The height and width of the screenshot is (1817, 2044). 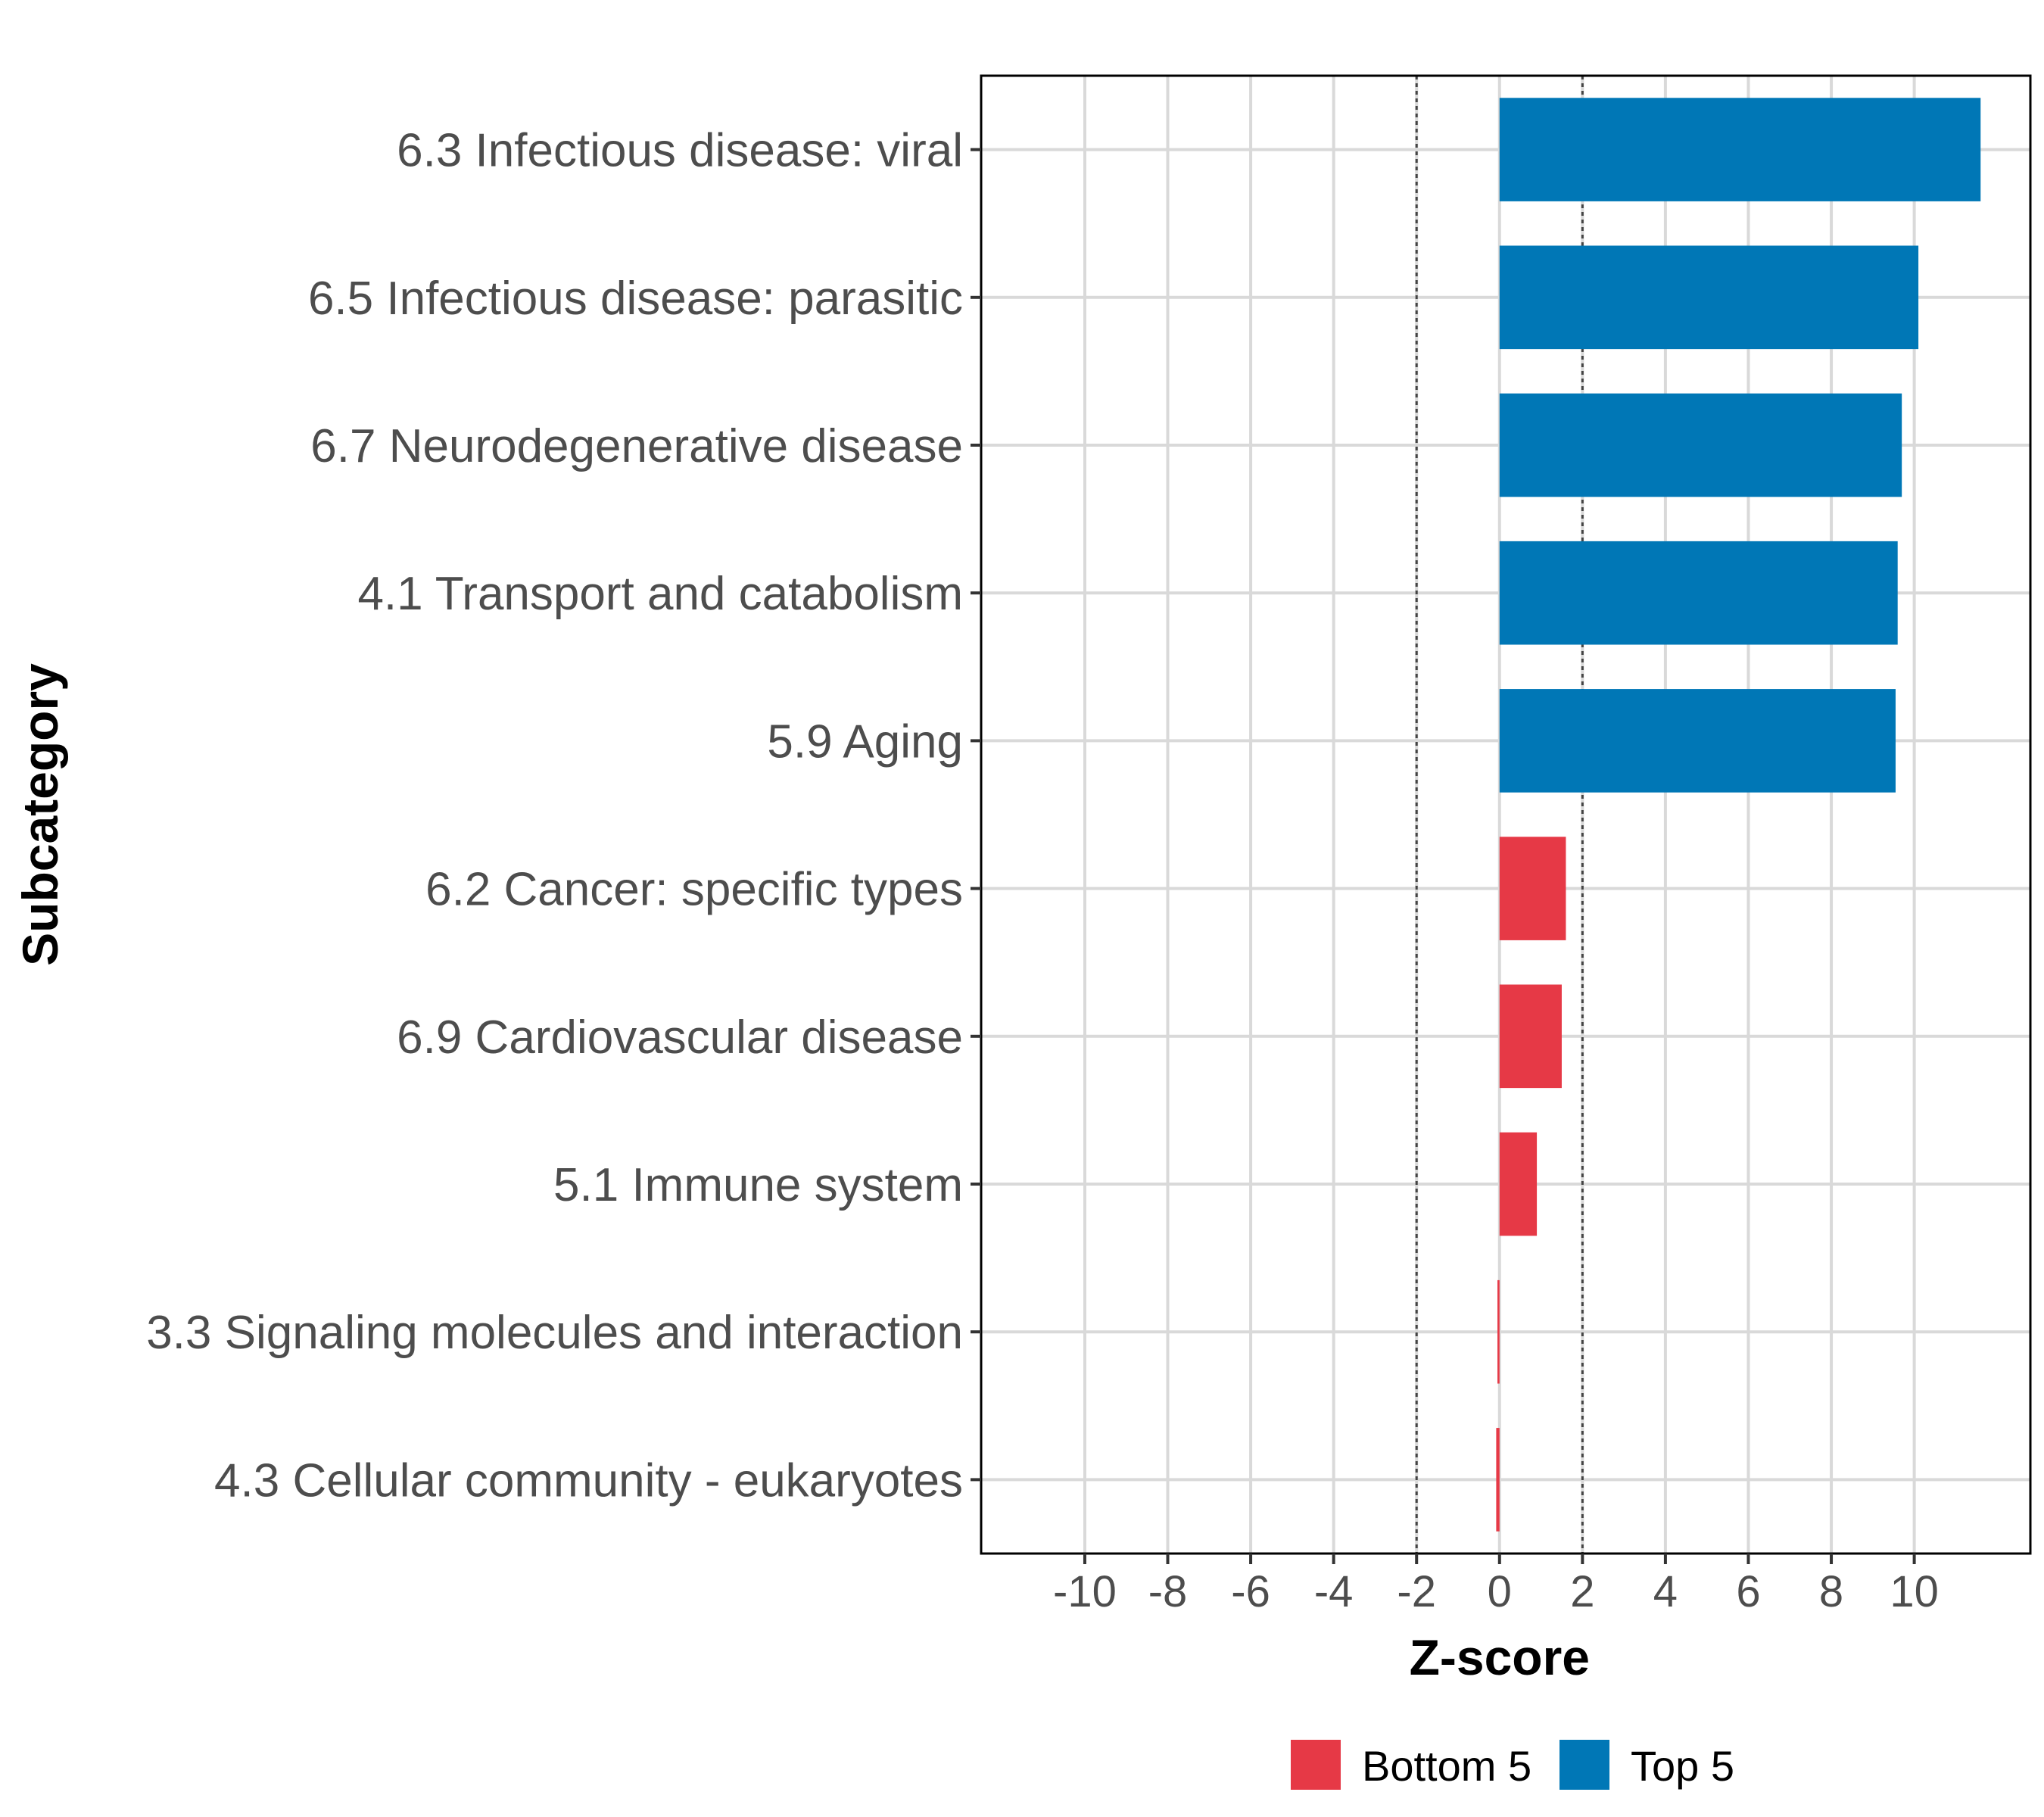 I want to click on y-tick-label: 6.3 Infectious disease: viral, so click(x=680, y=151).